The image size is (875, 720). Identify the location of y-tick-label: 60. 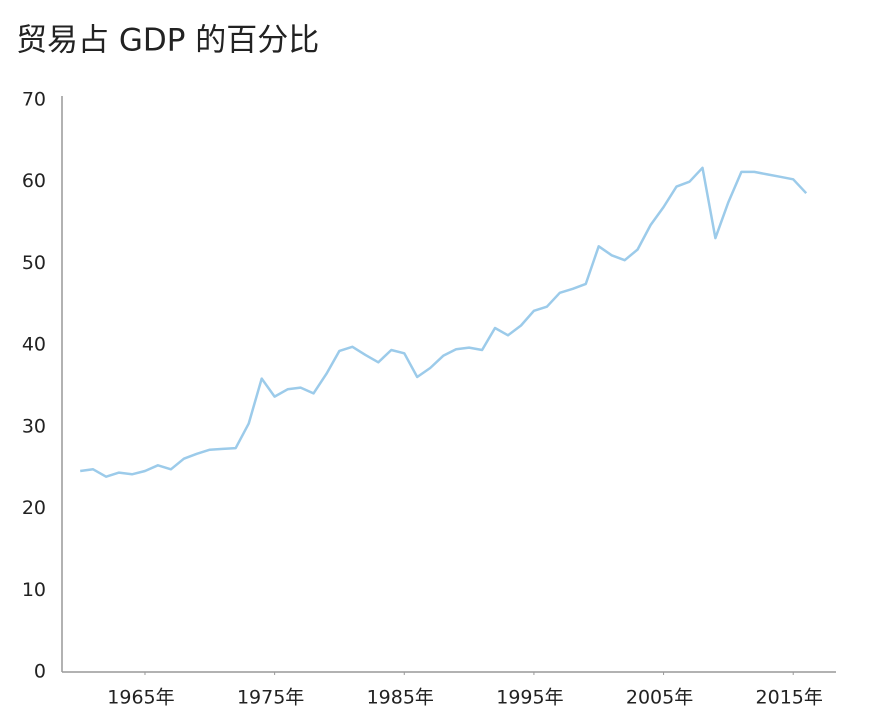
(34, 181).